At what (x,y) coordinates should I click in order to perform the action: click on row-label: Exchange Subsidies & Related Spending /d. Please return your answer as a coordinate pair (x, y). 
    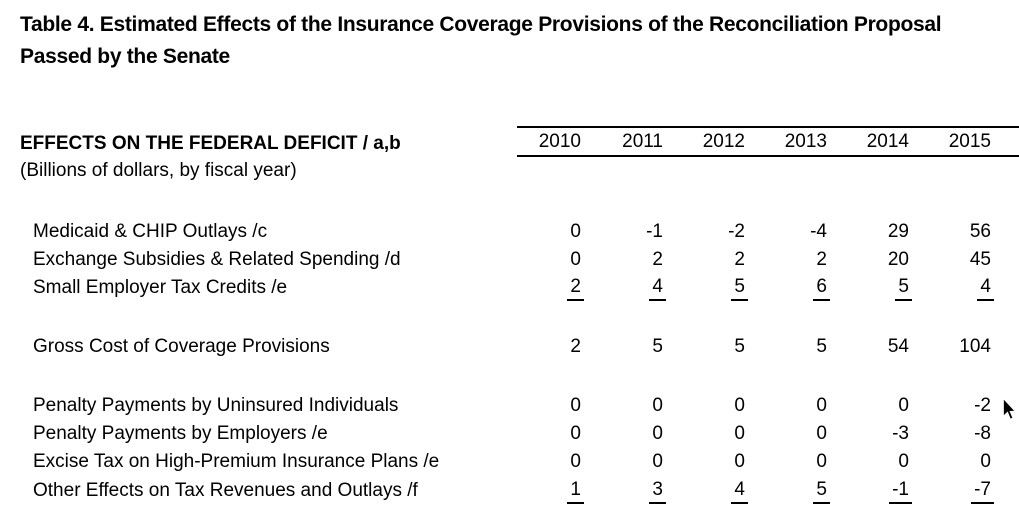
    Looking at the image, I should click on (217, 259).